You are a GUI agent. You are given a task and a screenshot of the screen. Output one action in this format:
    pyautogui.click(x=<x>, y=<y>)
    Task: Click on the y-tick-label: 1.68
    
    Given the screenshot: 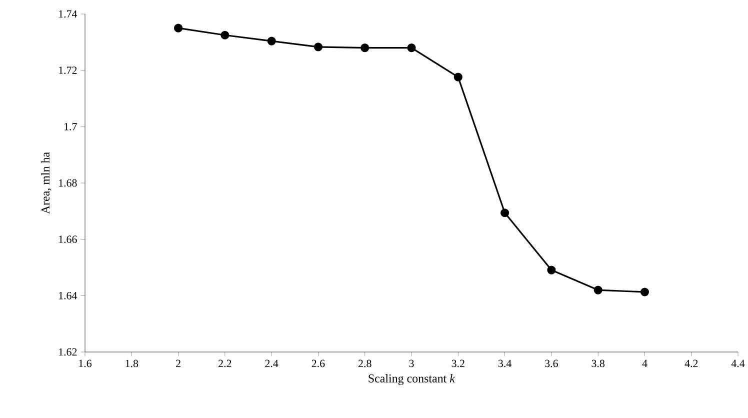 What is the action you would take?
    pyautogui.click(x=68, y=183)
    